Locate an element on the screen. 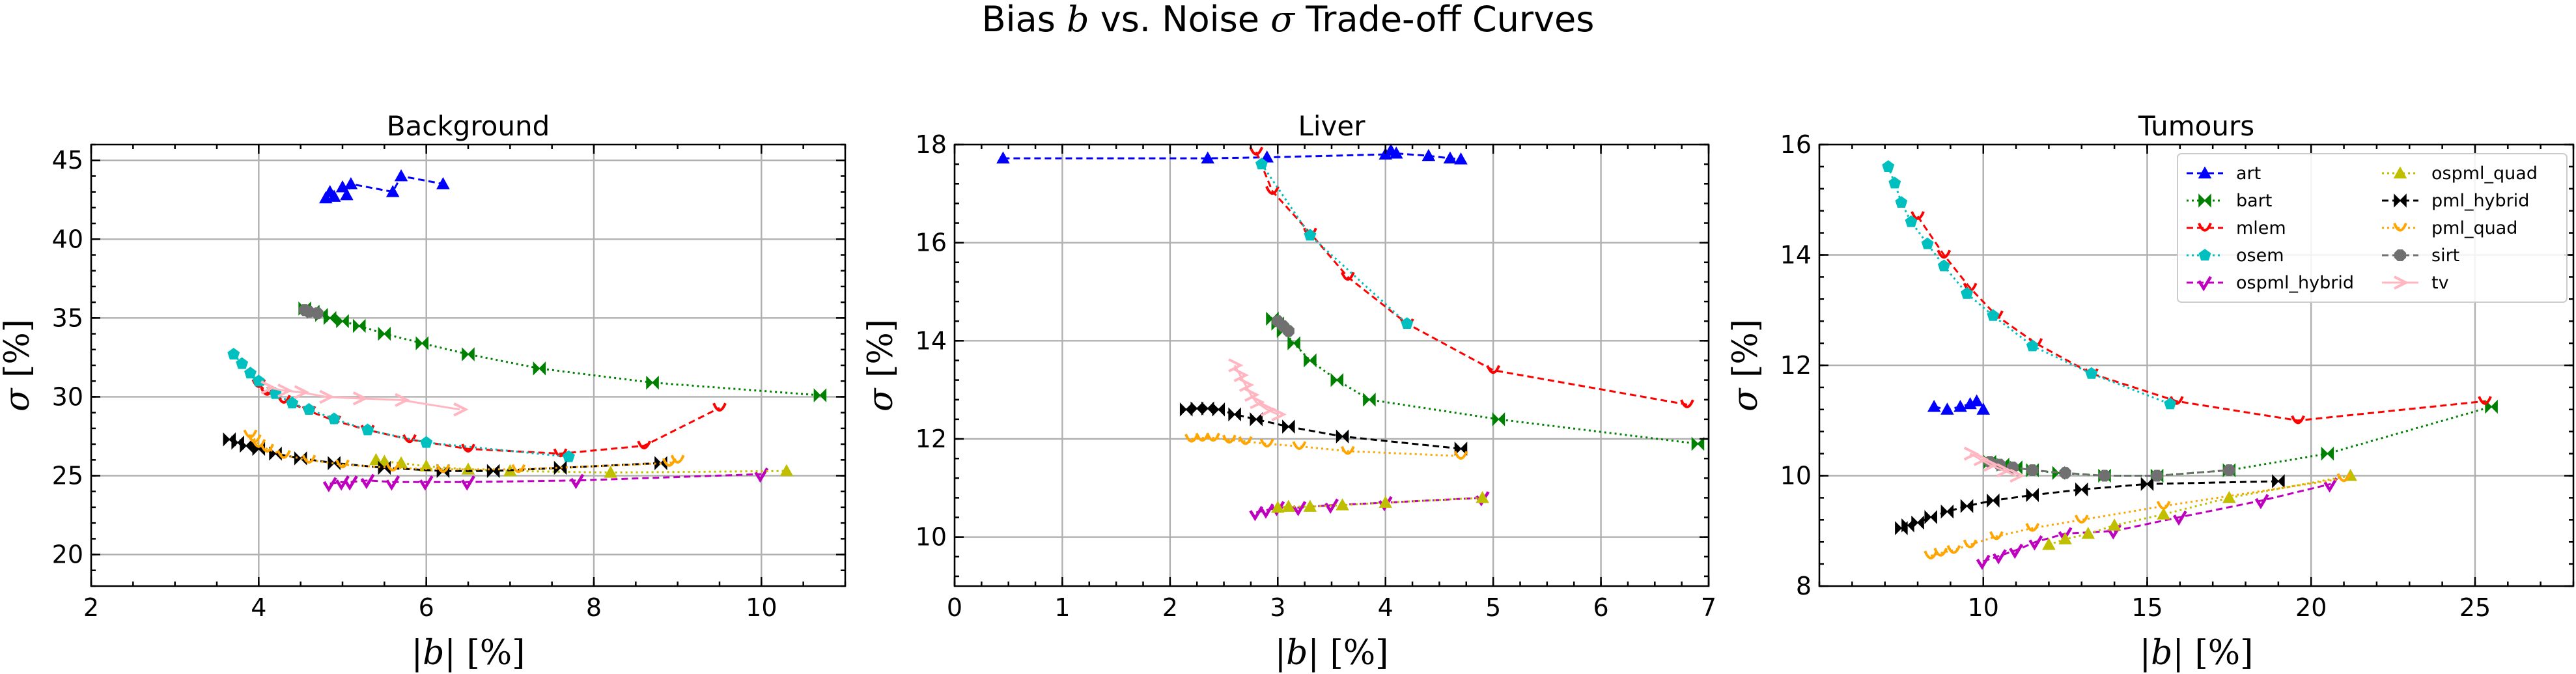 This screenshot has height=674, width=2576. y-tick-label: 45 is located at coordinates (68, 160).